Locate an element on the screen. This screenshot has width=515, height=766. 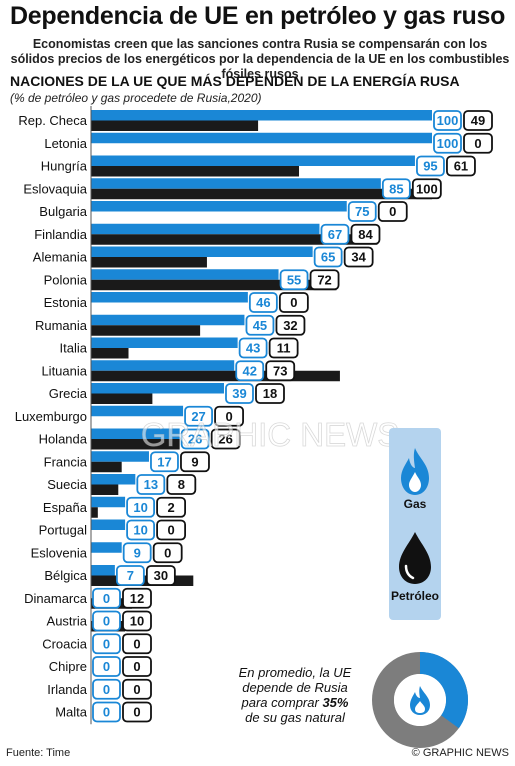
oil-value-label: 9 is located at coordinates (194, 461).